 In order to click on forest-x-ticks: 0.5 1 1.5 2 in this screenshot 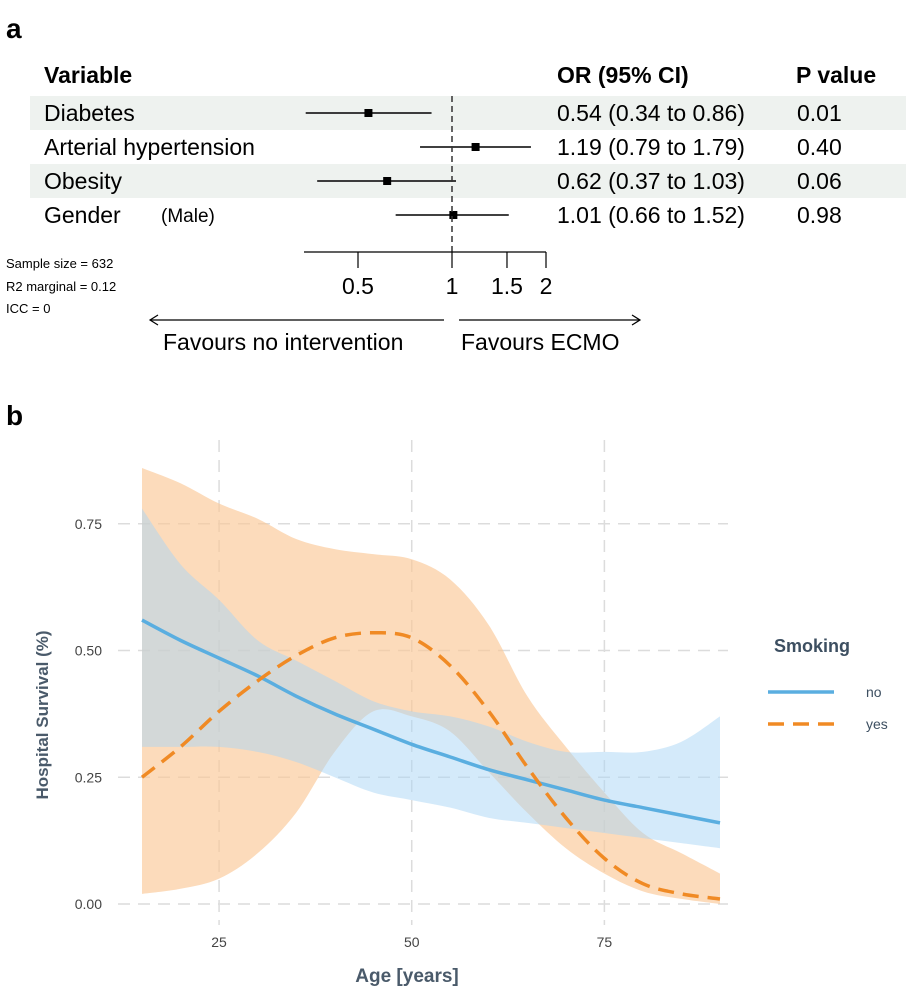, I will do `click(447, 275)`.